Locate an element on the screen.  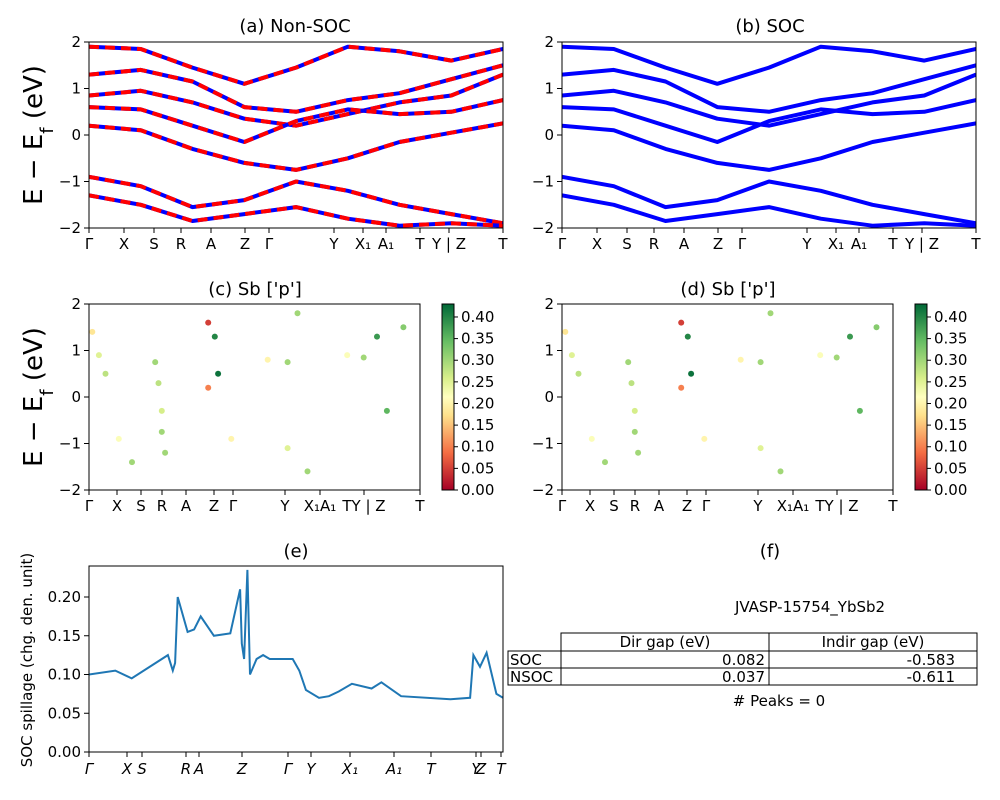
panel-e-plot: 0.200.150.100.050.00Γ X S R A Z Γ Y X₁ A₁ T YZ T is located at coordinates (277, 671).